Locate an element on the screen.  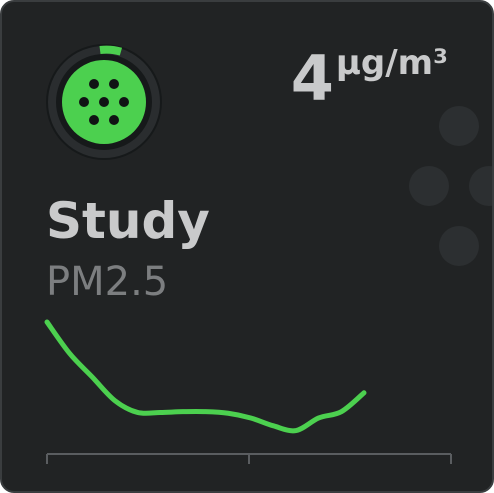
more-dots-icon is located at coordinates (447, 187).